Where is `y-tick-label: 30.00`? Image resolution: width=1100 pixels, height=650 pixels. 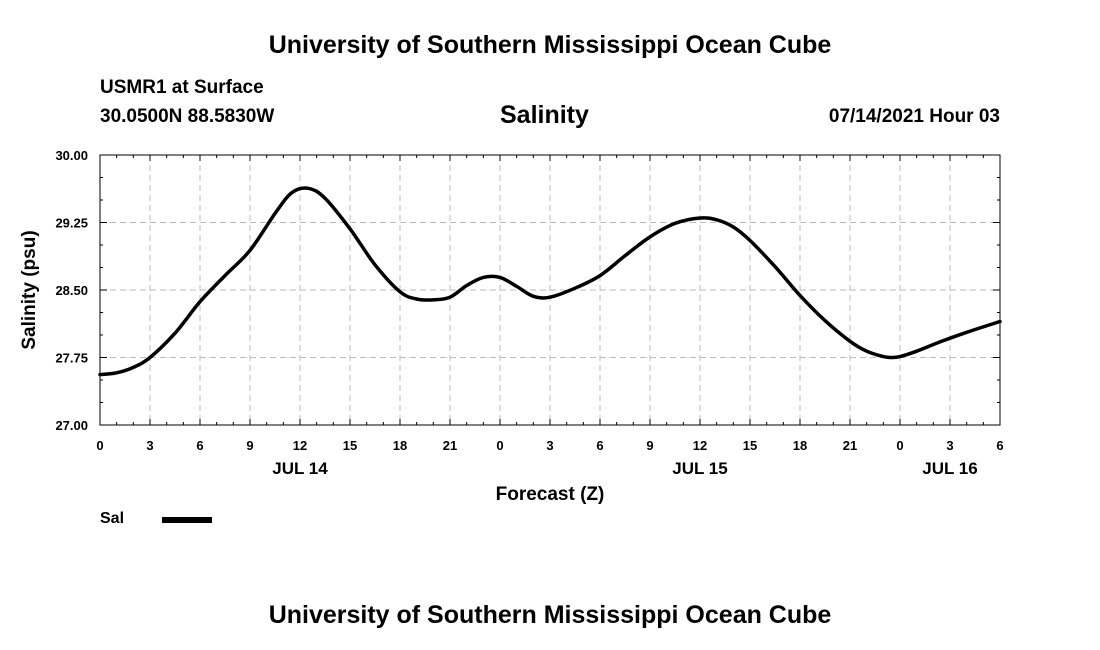
y-tick-label: 30.00 is located at coordinates (71, 155).